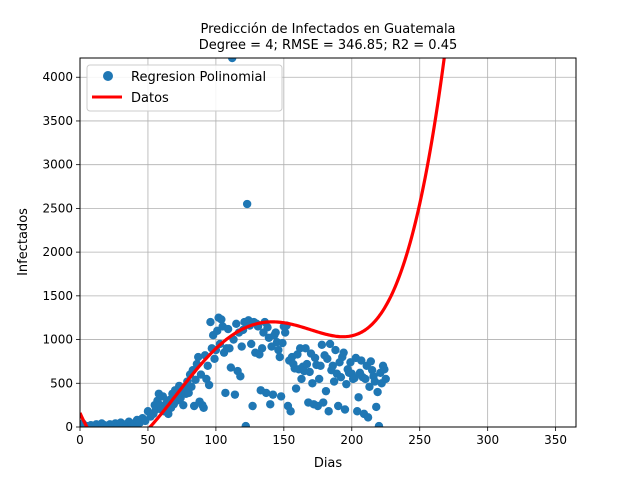 This screenshot has height=480, width=640. Describe the element at coordinates (215, 440) in the screenshot. I see `x-tick-label: 100` at that location.